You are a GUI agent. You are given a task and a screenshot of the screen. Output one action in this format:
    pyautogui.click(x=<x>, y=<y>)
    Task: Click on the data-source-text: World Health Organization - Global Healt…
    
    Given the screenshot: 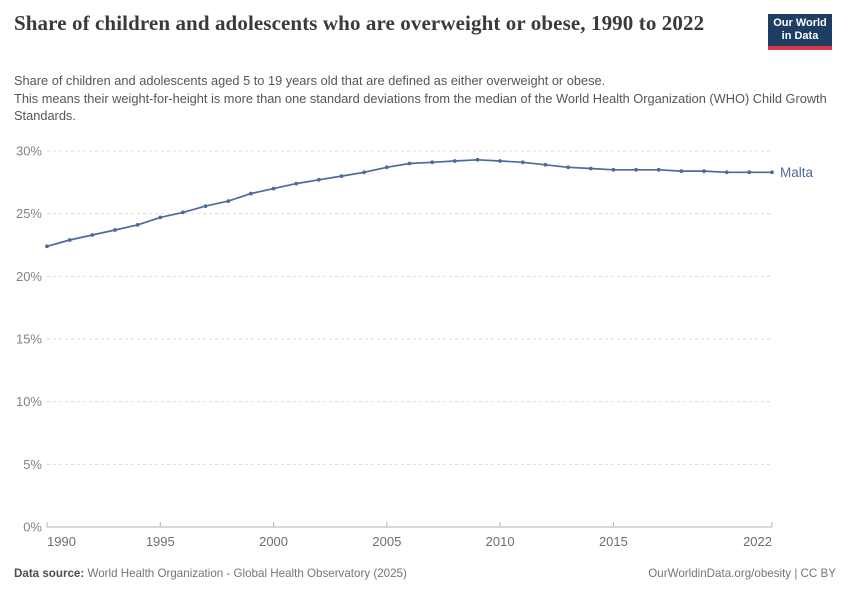 What is the action you would take?
    pyautogui.click(x=245, y=573)
    